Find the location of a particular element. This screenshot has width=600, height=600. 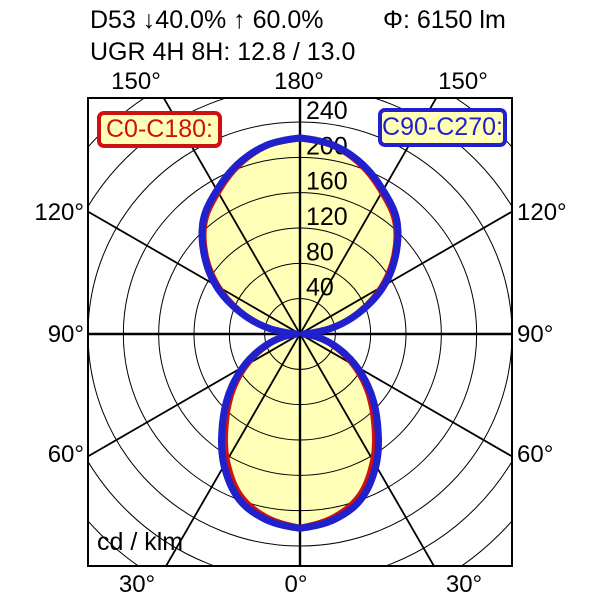

luminous-flux-text: Φ: 6150 lm is located at coordinates (444, 20).